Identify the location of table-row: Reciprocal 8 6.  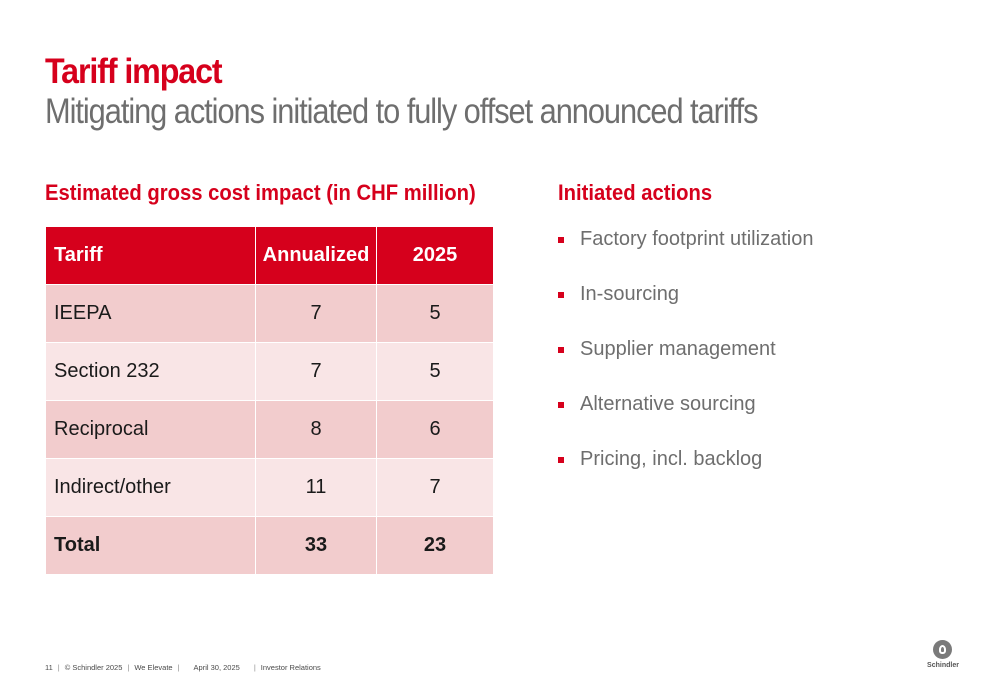
(269, 429).